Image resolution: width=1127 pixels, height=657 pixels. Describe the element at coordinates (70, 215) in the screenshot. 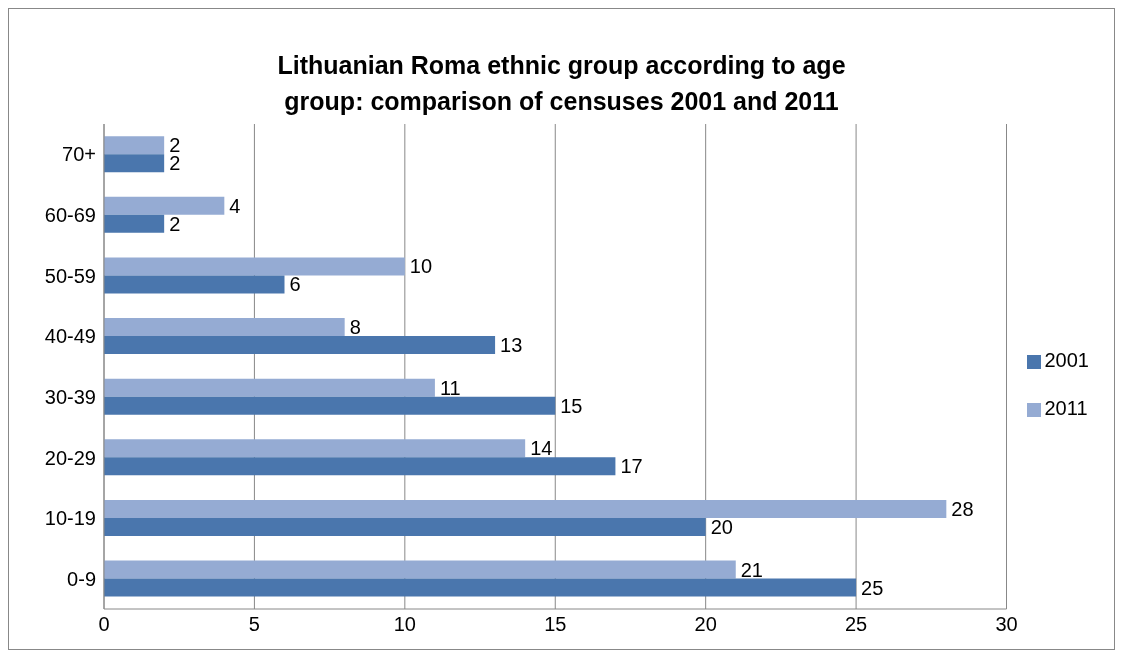

I see `y-tick-label: 60-69` at that location.